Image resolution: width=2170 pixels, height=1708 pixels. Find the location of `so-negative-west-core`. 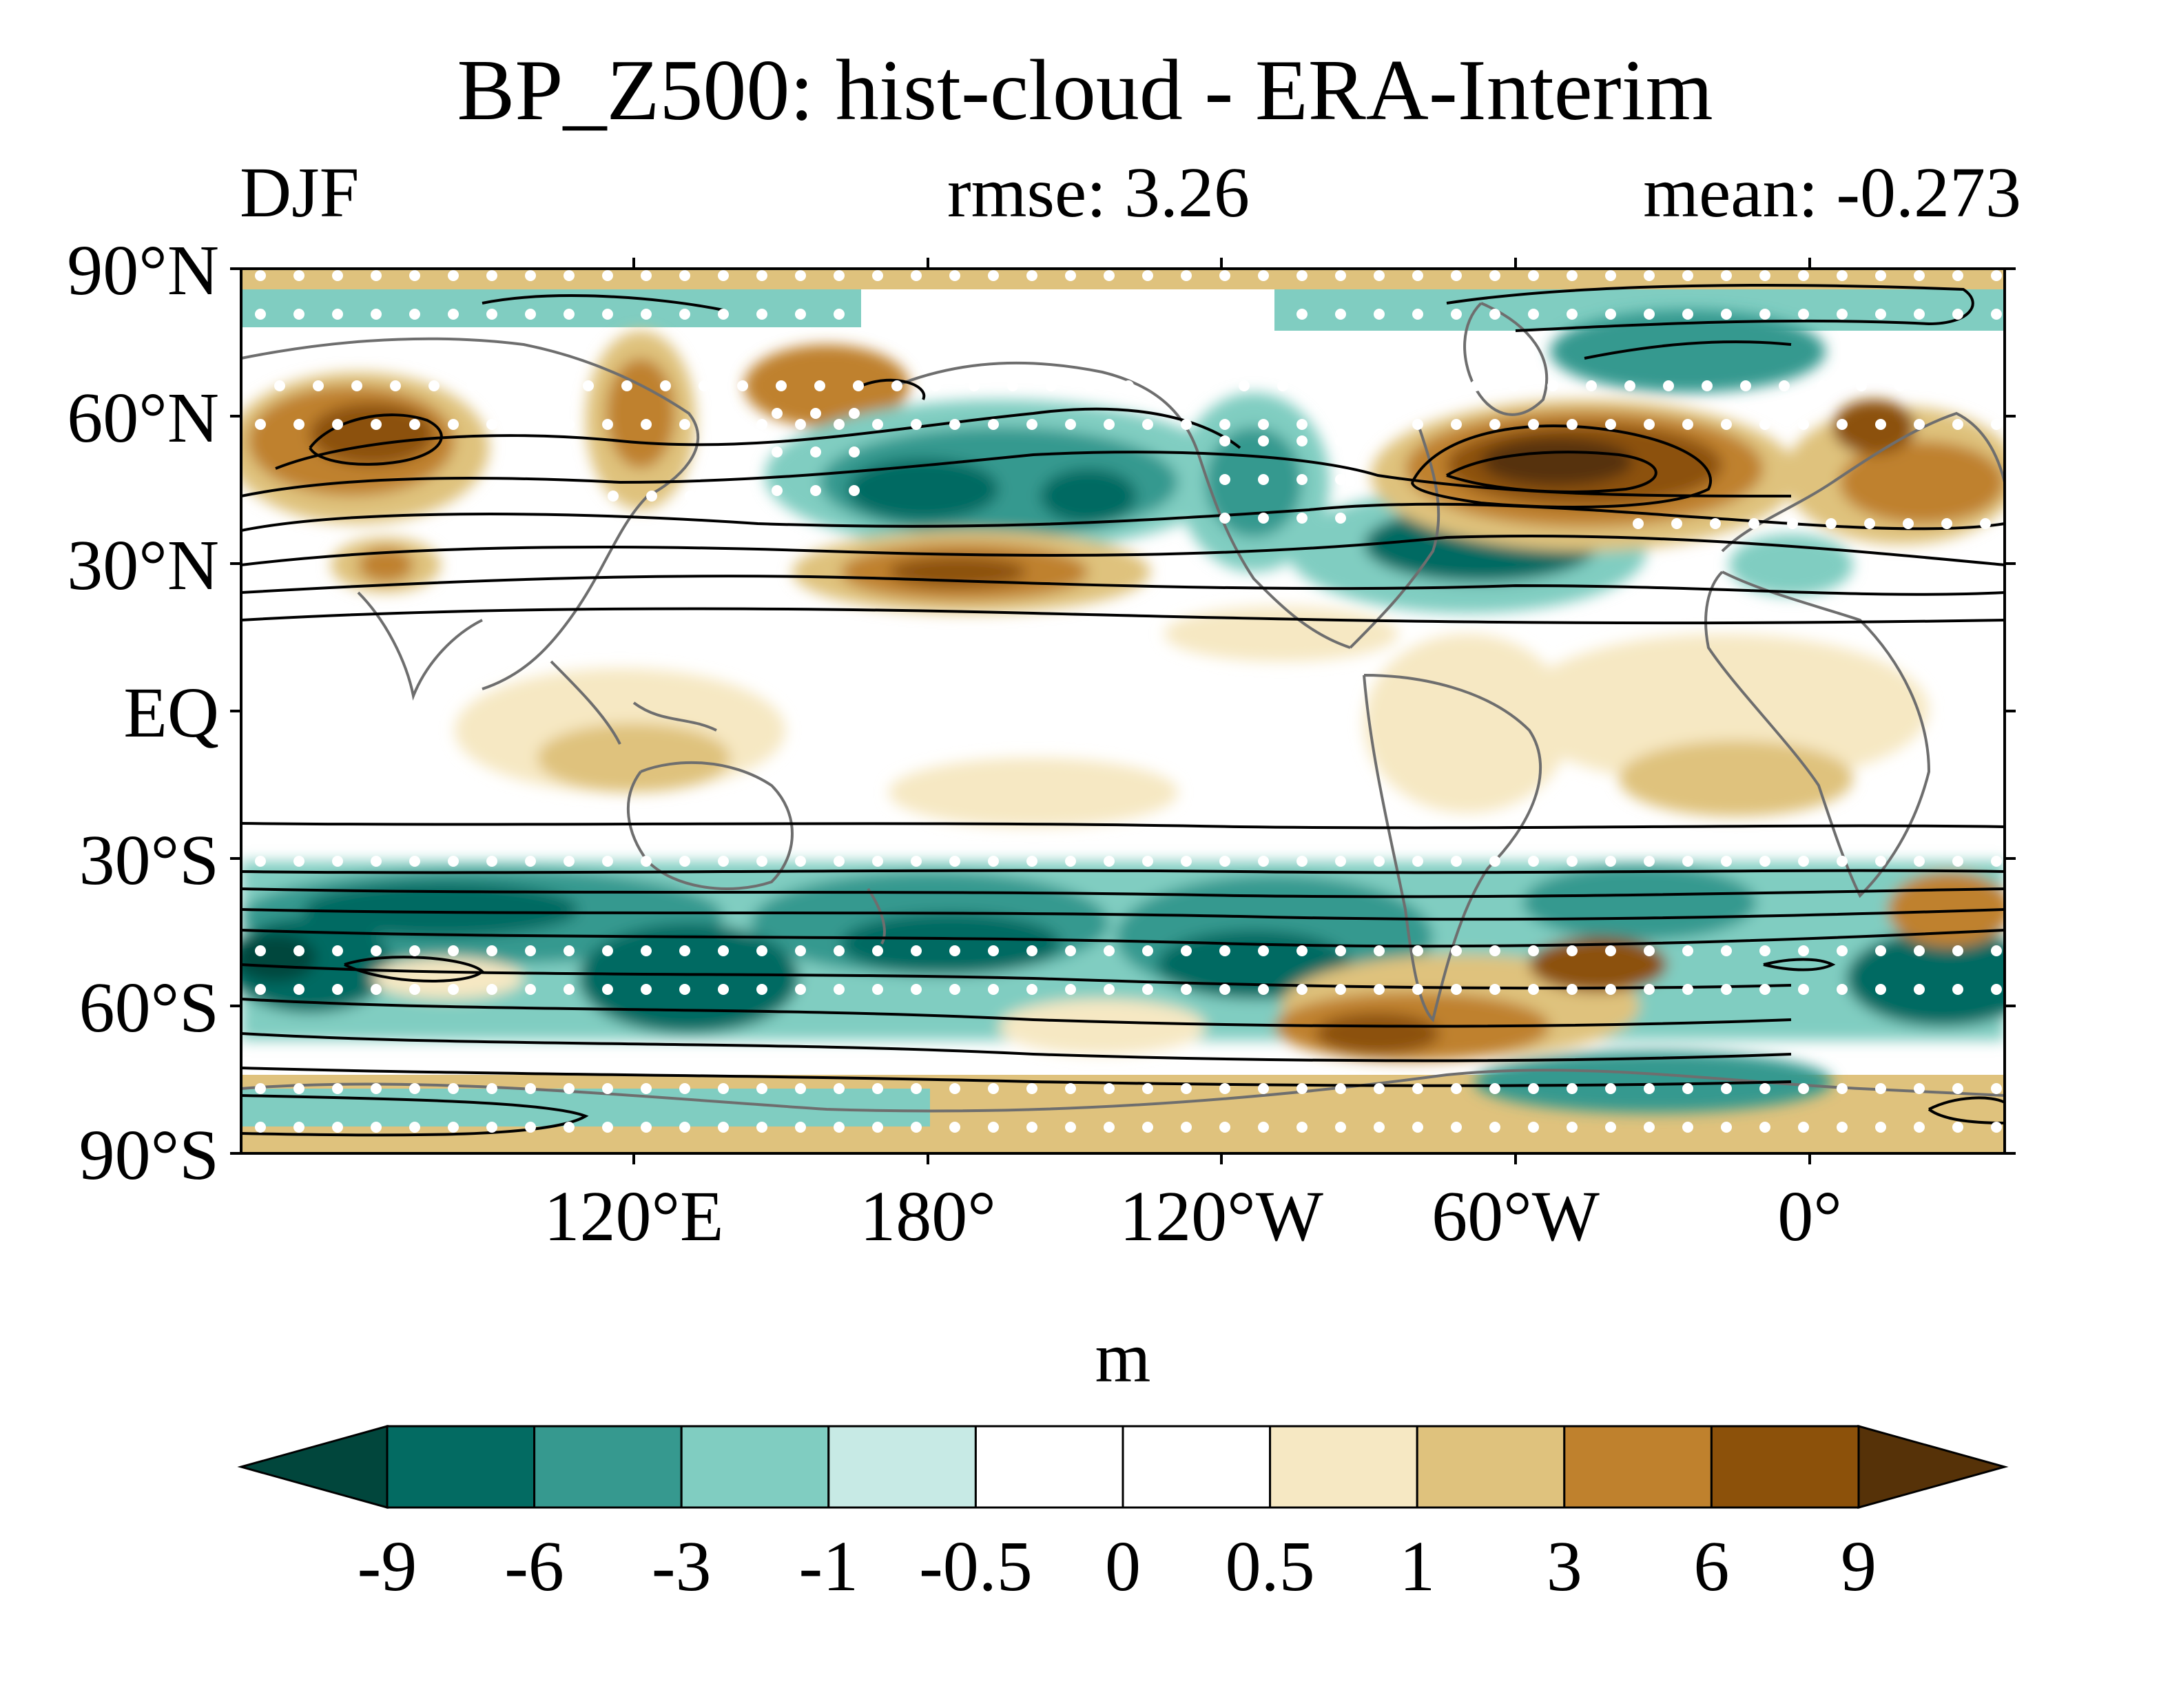

so-negative-west-core is located at coordinates (279, 958).